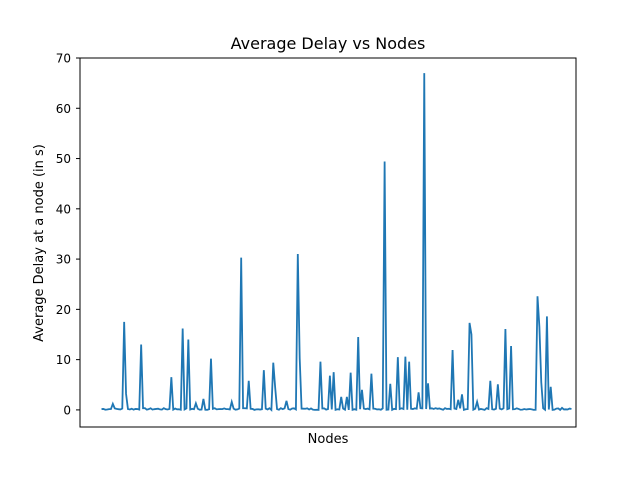  What do you see at coordinates (67, 410) in the screenshot?
I see `y-tick-label: 0` at bounding box center [67, 410].